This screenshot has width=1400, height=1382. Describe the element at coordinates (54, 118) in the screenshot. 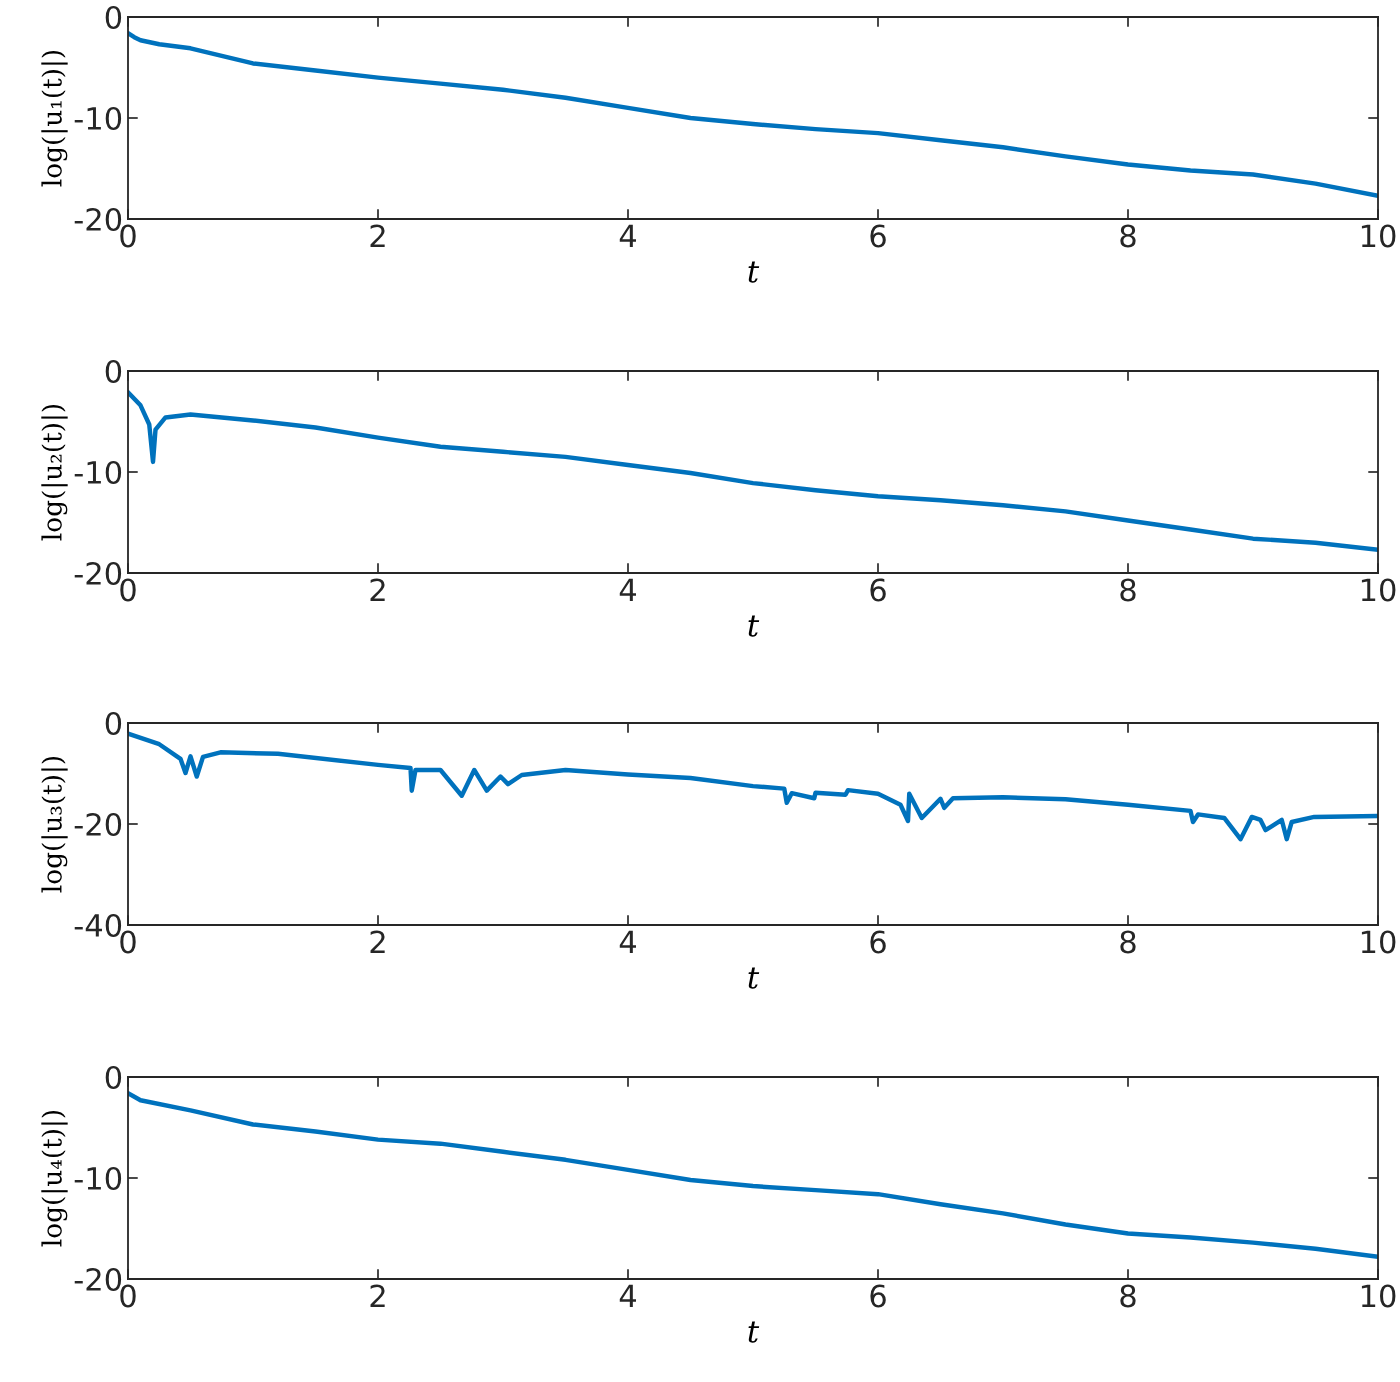

I see `y-axis-title: log(|u₁(t)|)` at that location.